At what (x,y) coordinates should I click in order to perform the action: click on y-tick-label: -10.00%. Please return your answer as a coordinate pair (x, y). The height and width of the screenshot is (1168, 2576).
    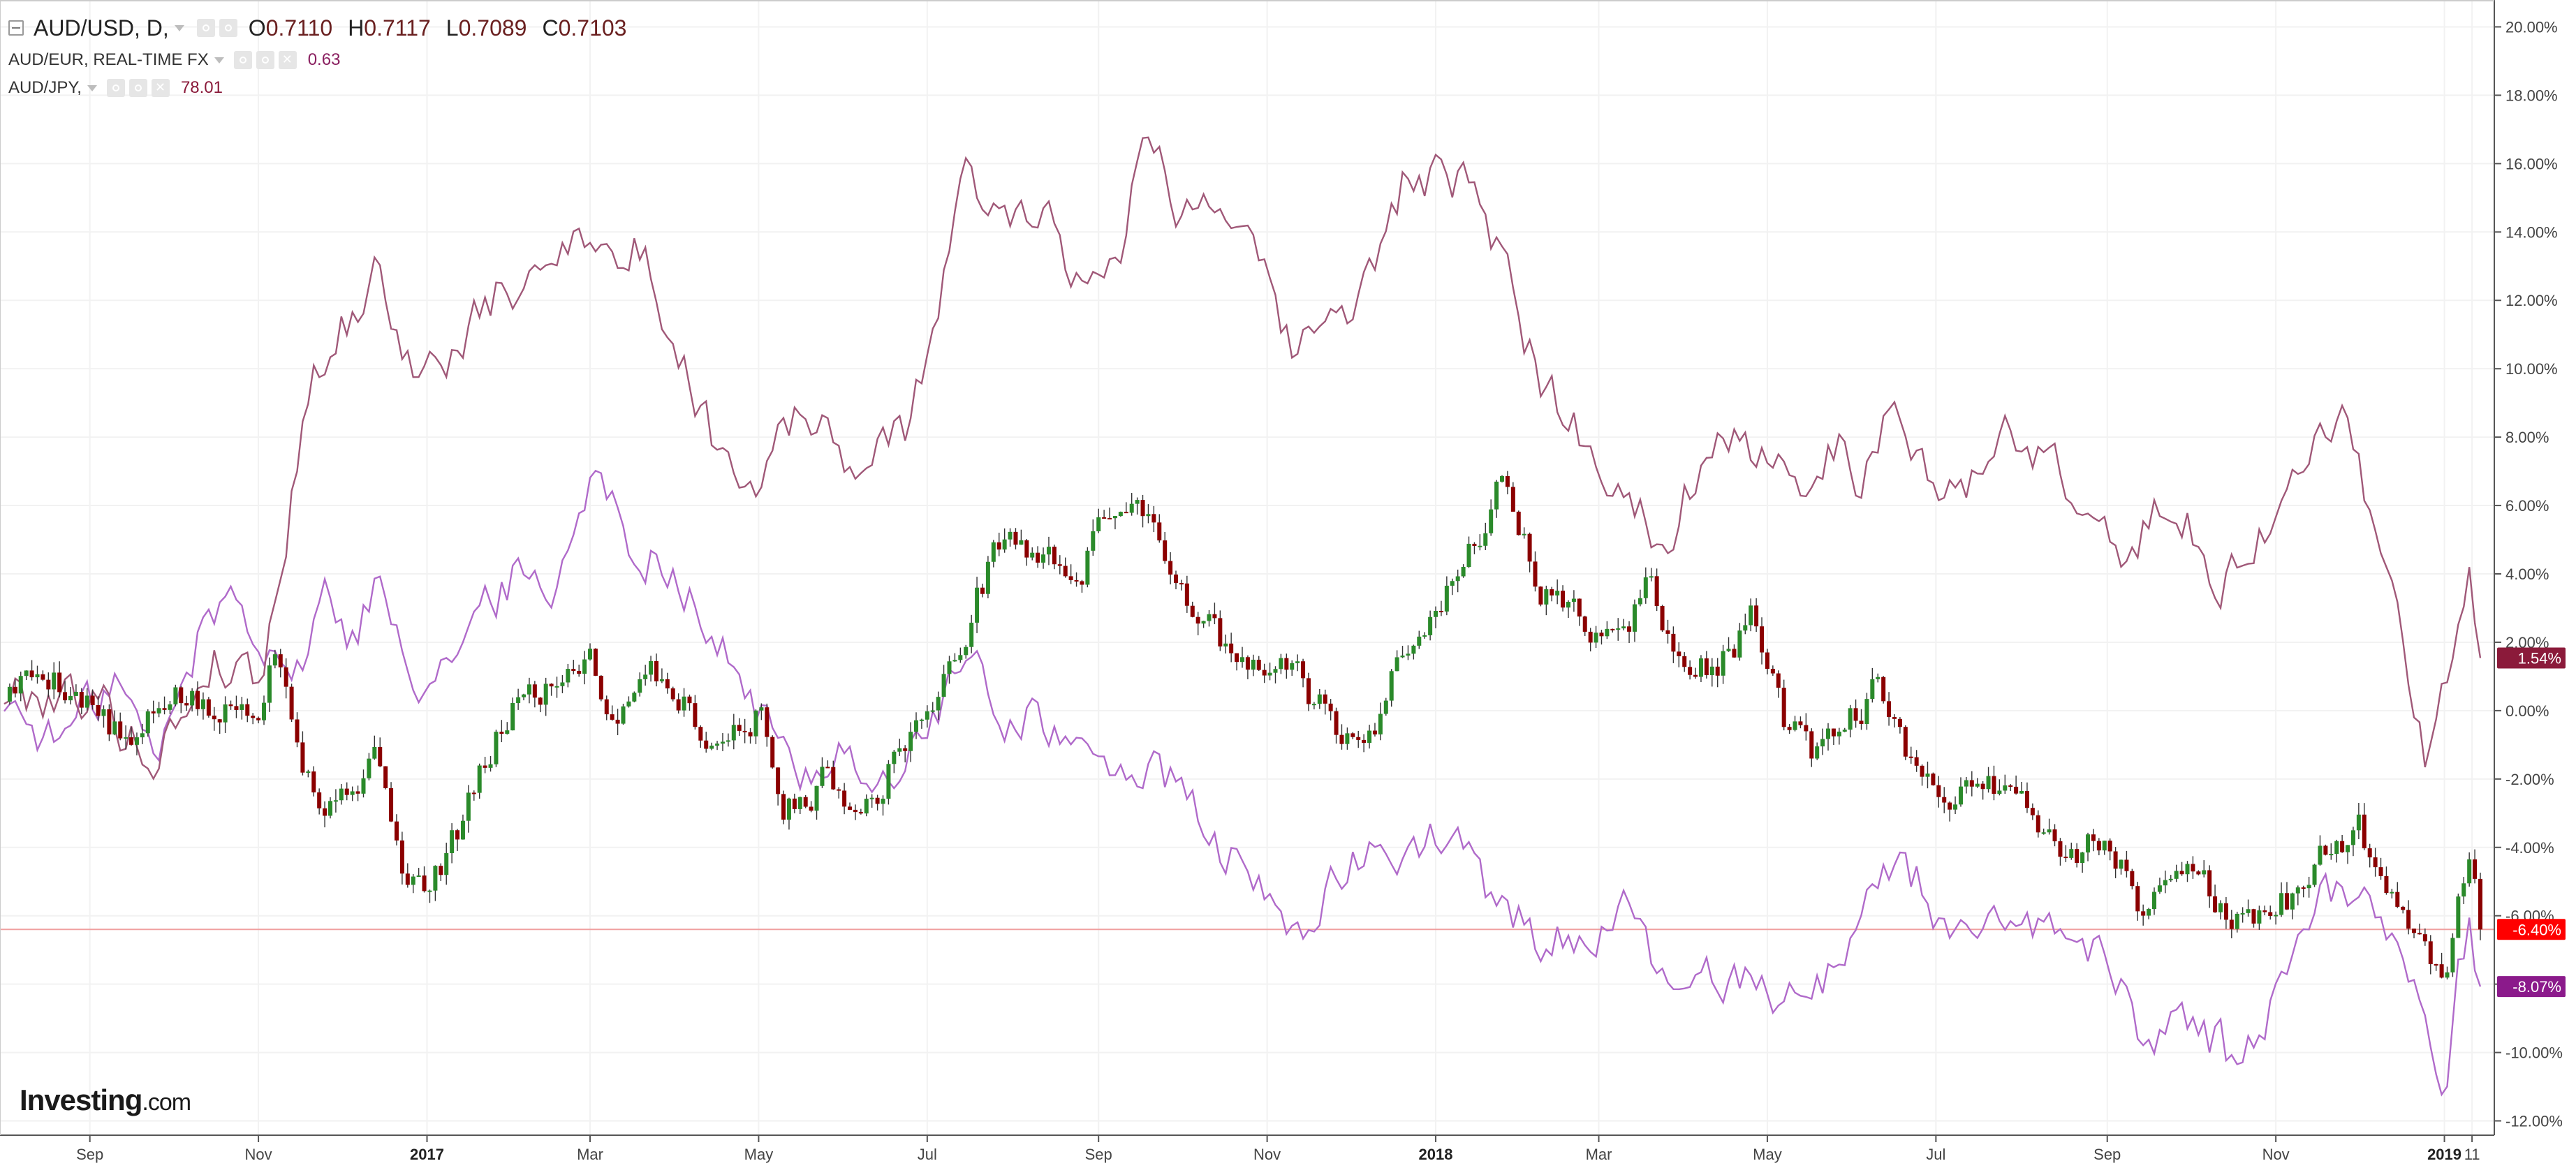
    Looking at the image, I should click on (2534, 1053).